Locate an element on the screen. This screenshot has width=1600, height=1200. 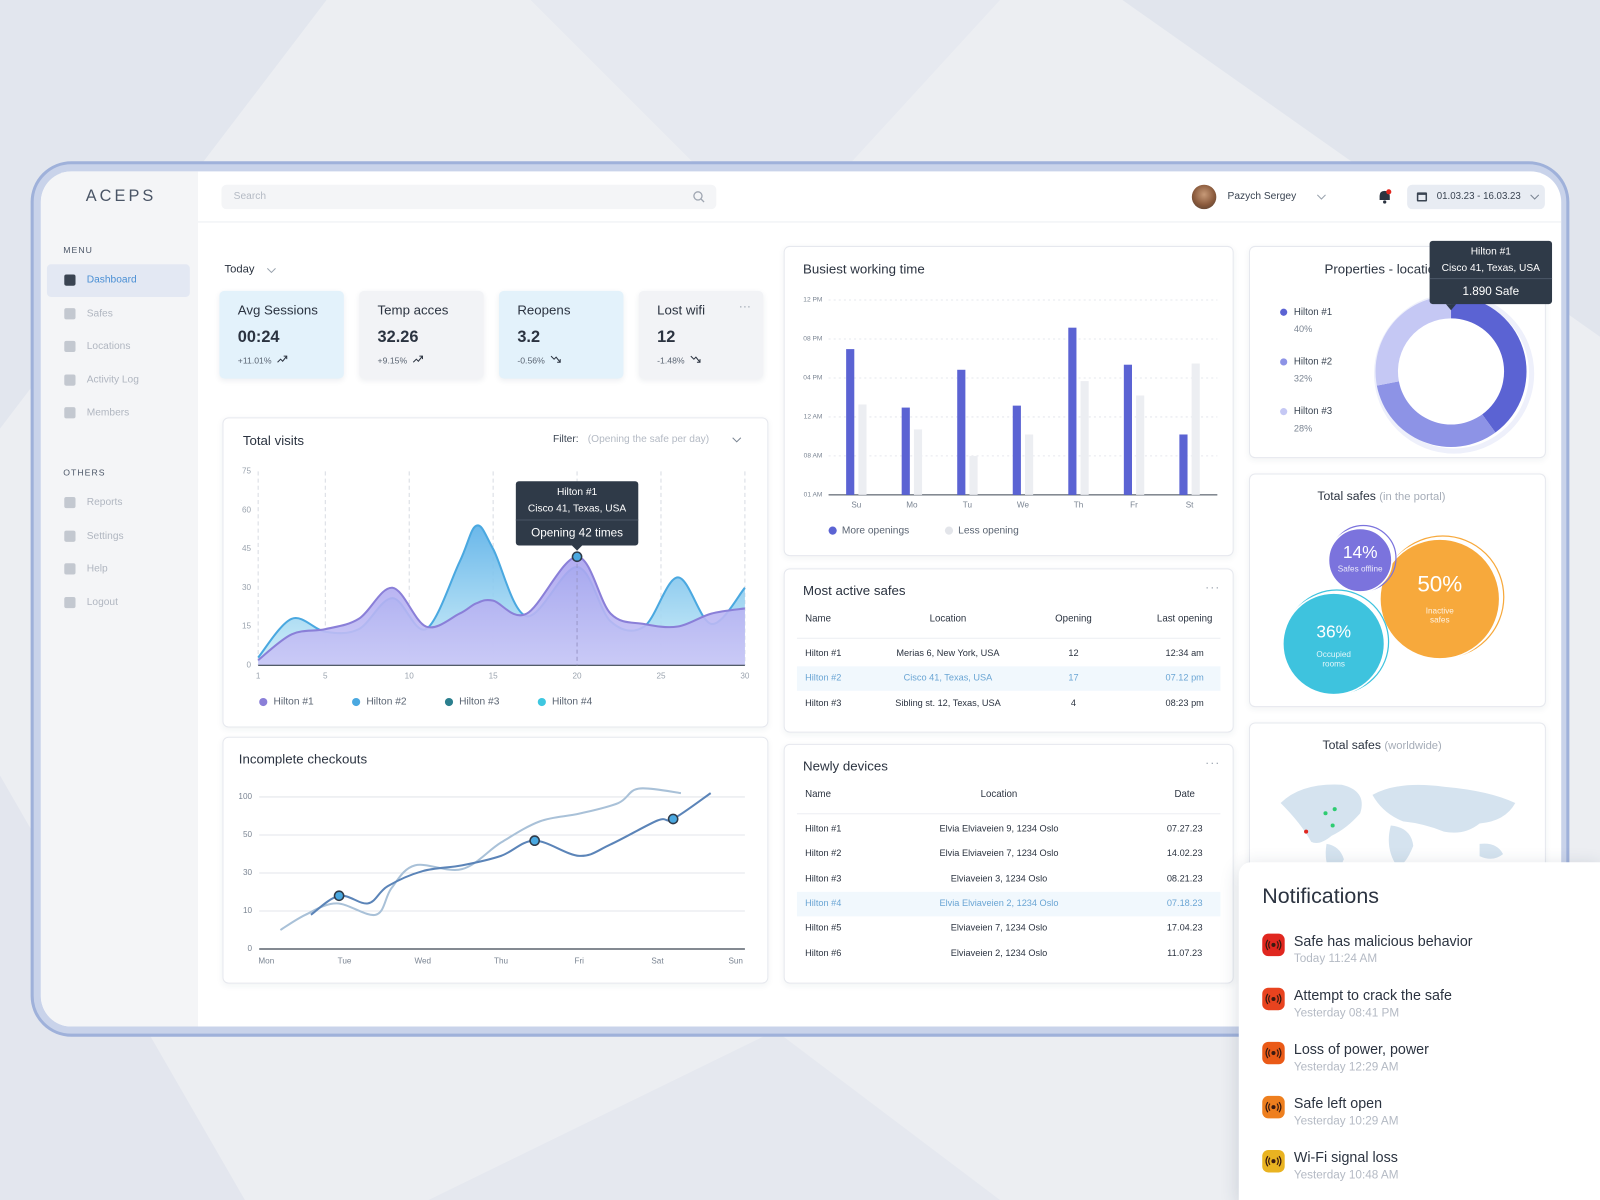
date-picker: 01.03.23 - 16.03.23 is located at coordinates (1476, 197).